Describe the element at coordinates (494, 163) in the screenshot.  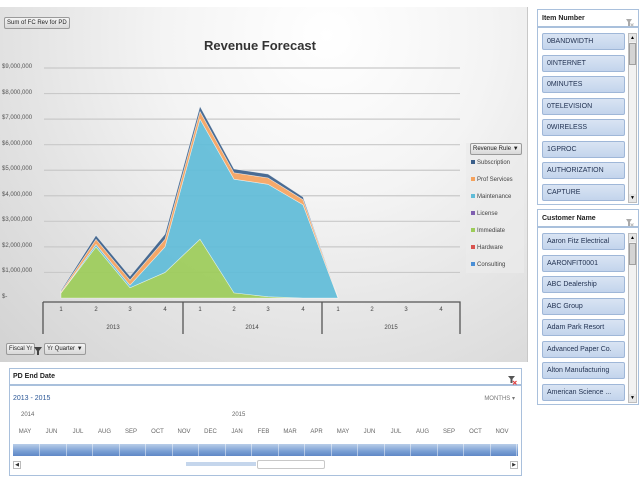
I see `legend-label: Subscription` at that location.